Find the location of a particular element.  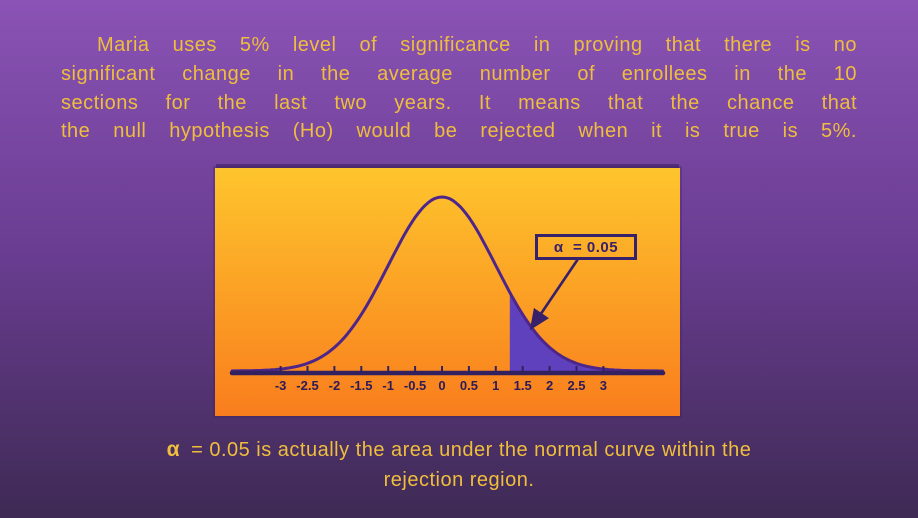

x-axis-tick-label: 1 is located at coordinates (495, 385).